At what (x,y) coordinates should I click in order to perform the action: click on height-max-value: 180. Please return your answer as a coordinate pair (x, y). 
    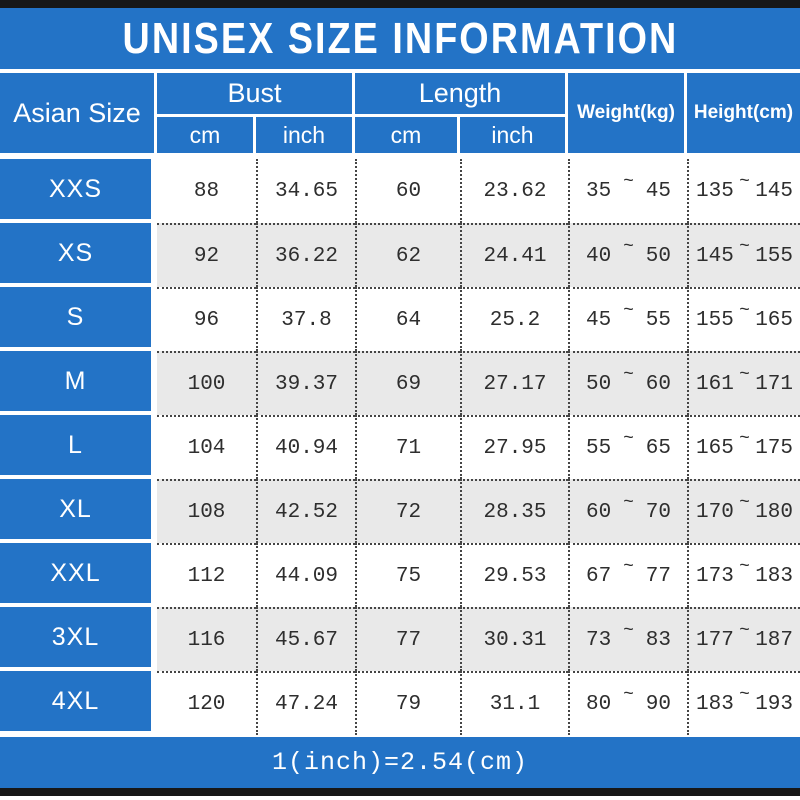
    Looking at the image, I should click on (774, 512).